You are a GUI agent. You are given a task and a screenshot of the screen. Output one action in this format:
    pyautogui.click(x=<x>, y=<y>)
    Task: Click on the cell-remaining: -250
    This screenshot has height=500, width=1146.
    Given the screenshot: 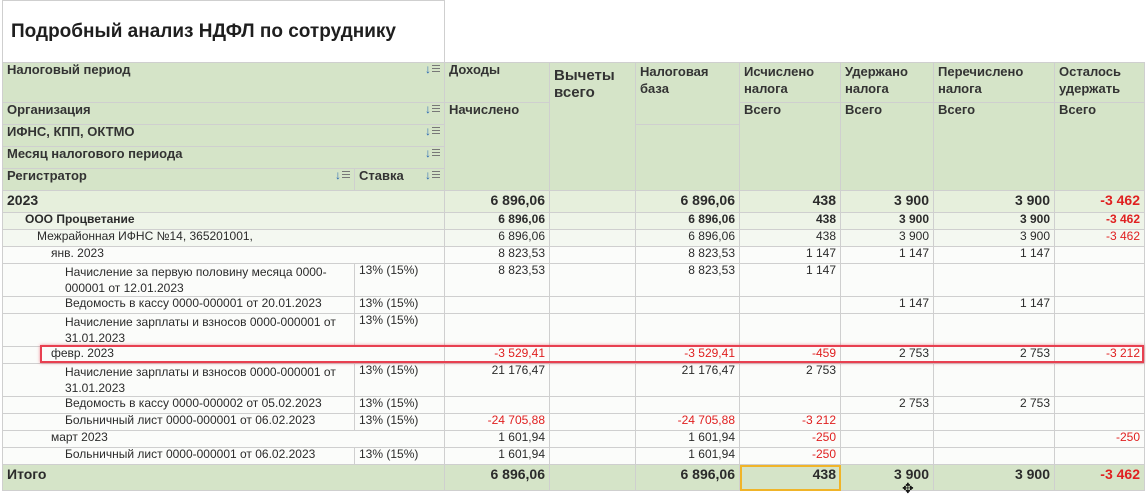 What is the action you would take?
    pyautogui.click(x=1099, y=439)
    